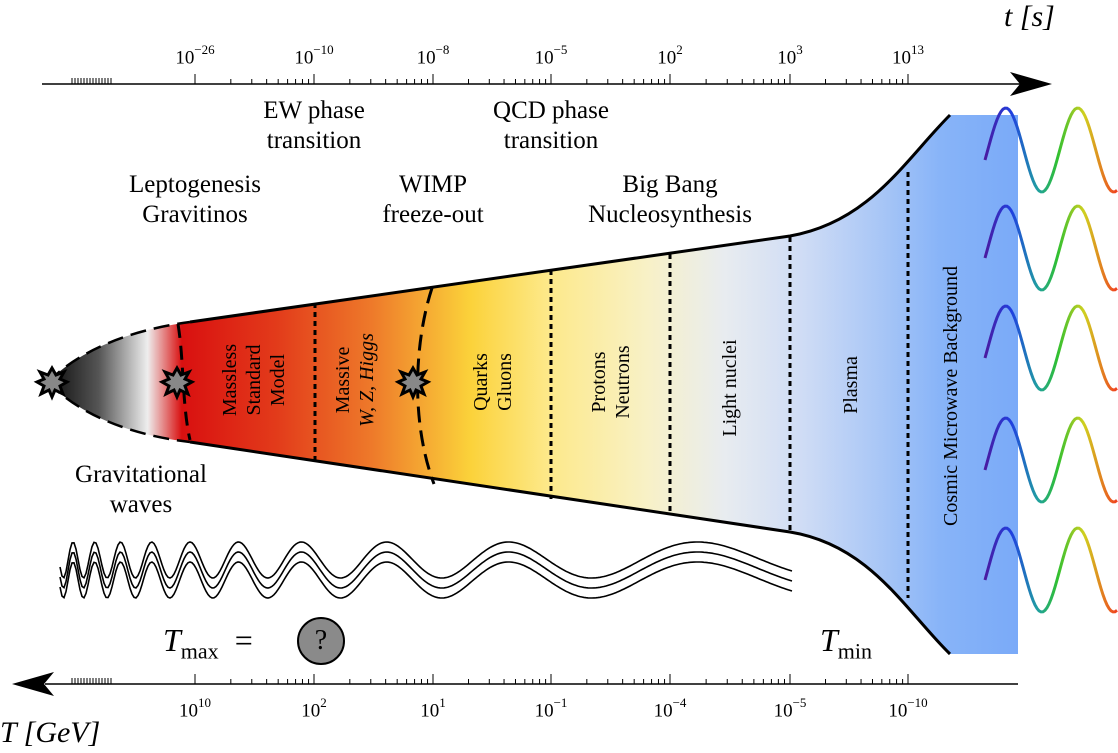 The height and width of the screenshot is (753, 1118). What do you see at coordinates (829, 640) in the screenshot?
I see `tmin-symbol: T` at bounding box center [829, 640].